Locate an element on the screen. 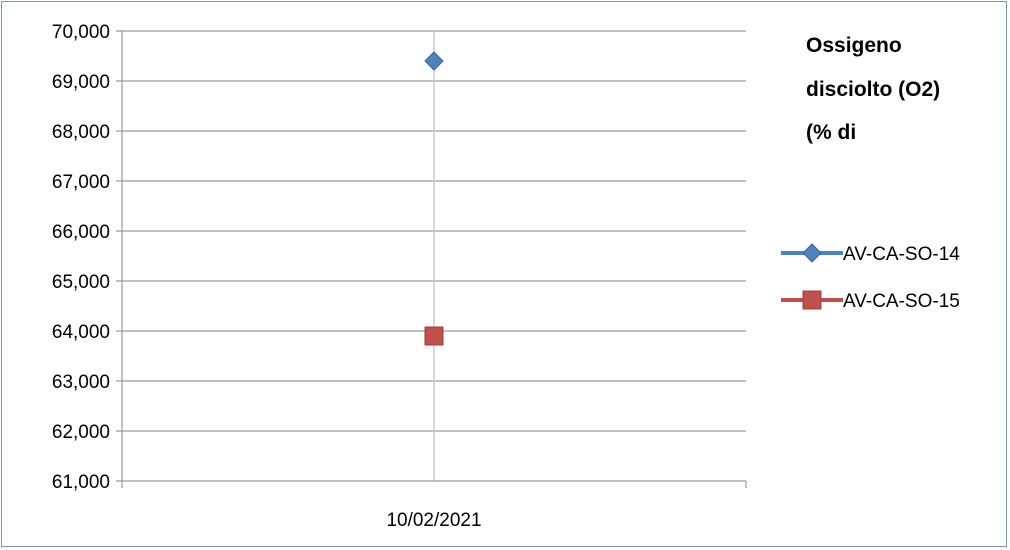  y-tick-label: 68,000 is located at coordinates (81, 132).